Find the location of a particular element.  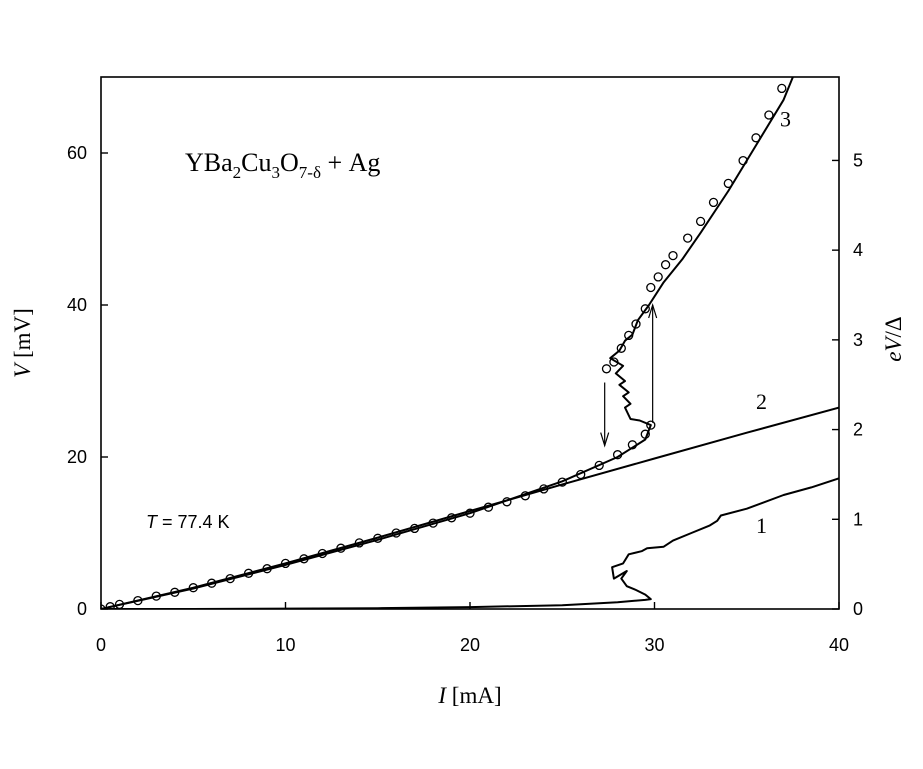

y-tick-label: 20 is located at coordinates (77, 457).